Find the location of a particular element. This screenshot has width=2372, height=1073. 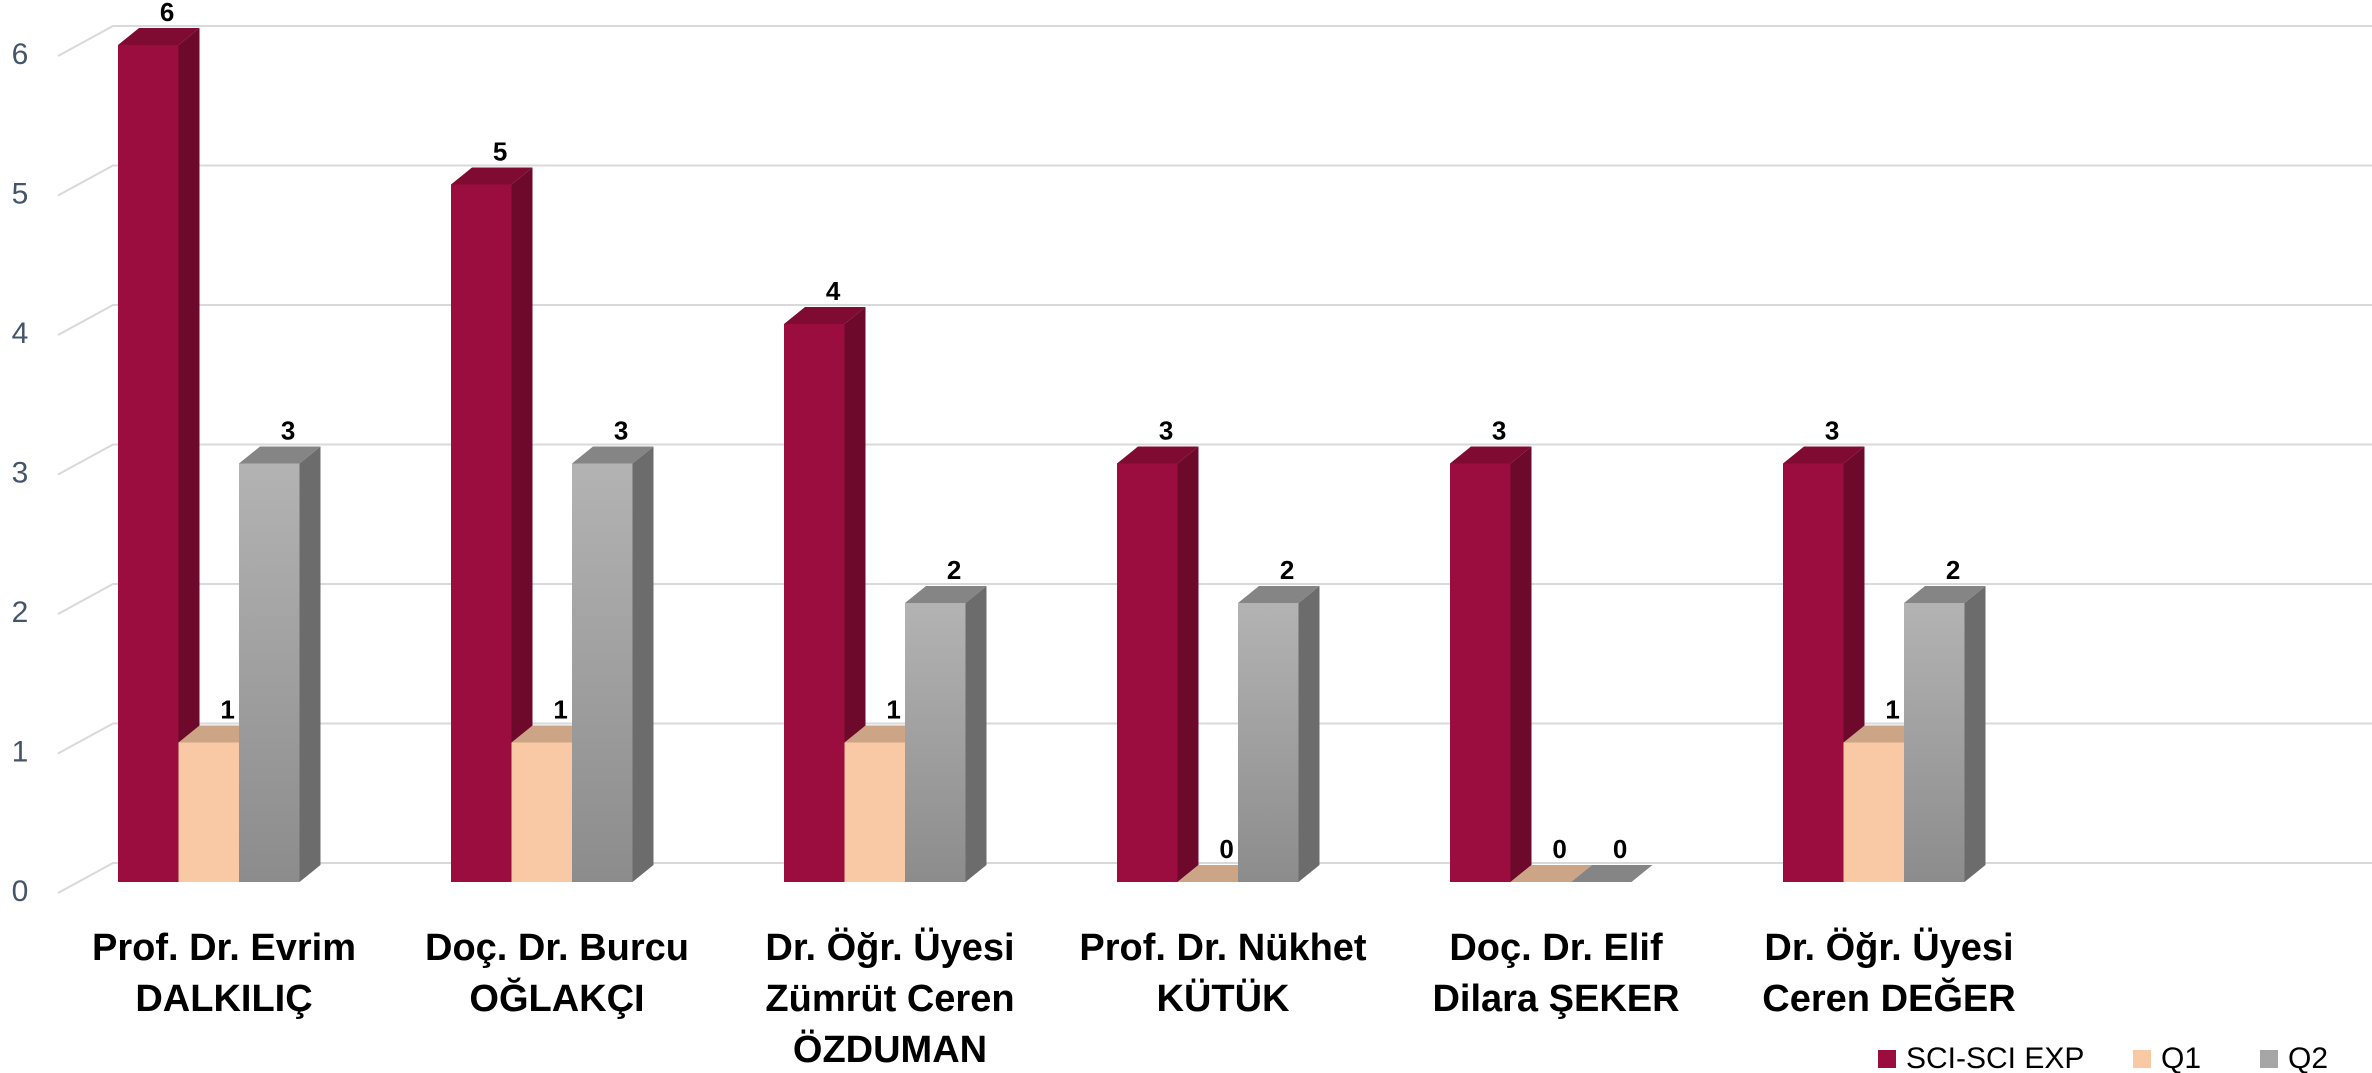

legend-label: Q1 is located at coordinates (2181, 1057).